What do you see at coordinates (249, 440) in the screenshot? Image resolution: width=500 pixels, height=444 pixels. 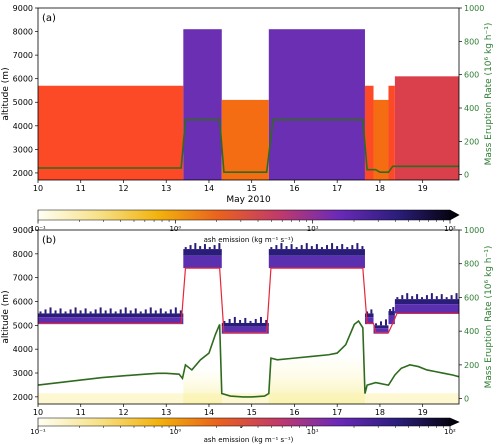 I see `colorbar-b-label: ash emission (kg m⁻¹ s⁻¹)` at bounding box center [249, 440].